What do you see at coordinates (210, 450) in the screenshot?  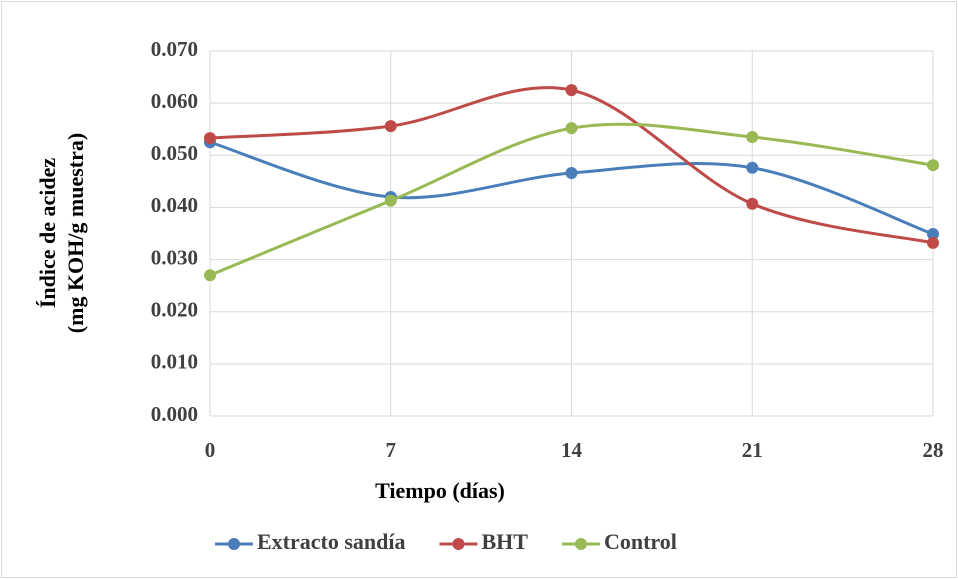 I see `x-tick-label: 0` at bounding box center [210, 450].